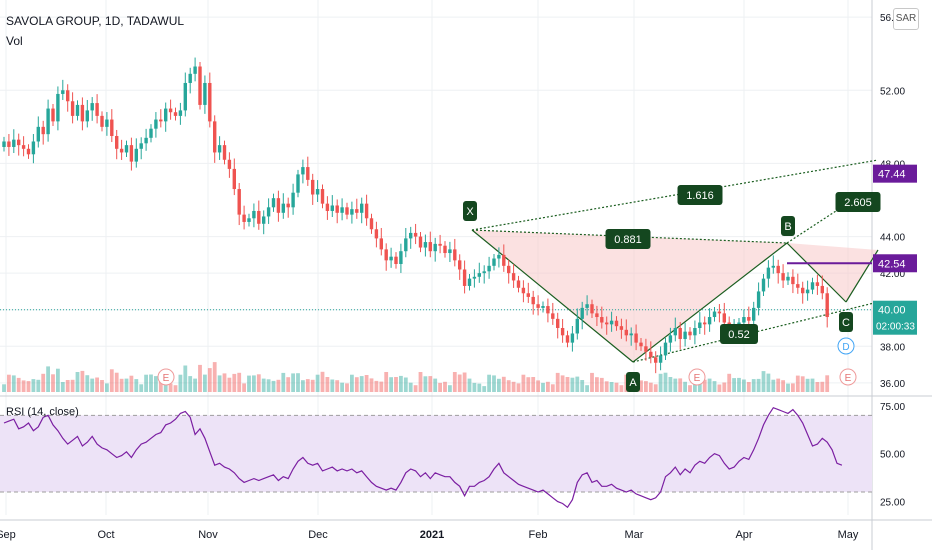  What do you see at coordinates (846, 322) in the screenshot?
I see `point-c-bg` at bounding box center [846, 322].